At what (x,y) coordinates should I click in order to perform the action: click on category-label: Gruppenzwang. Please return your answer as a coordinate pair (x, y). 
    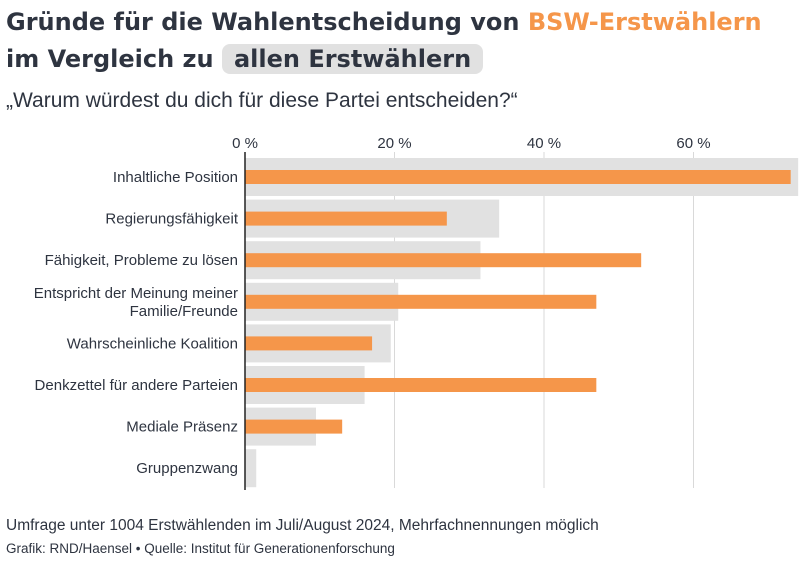
    Looking at the image, I should click on (187, 468).